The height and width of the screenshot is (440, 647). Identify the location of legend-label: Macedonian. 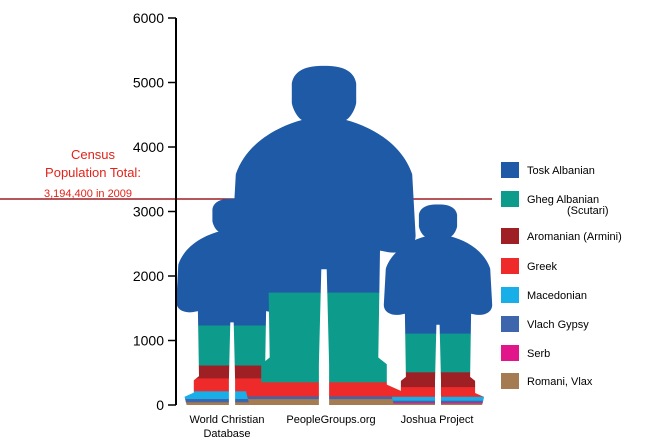
(557, 296).